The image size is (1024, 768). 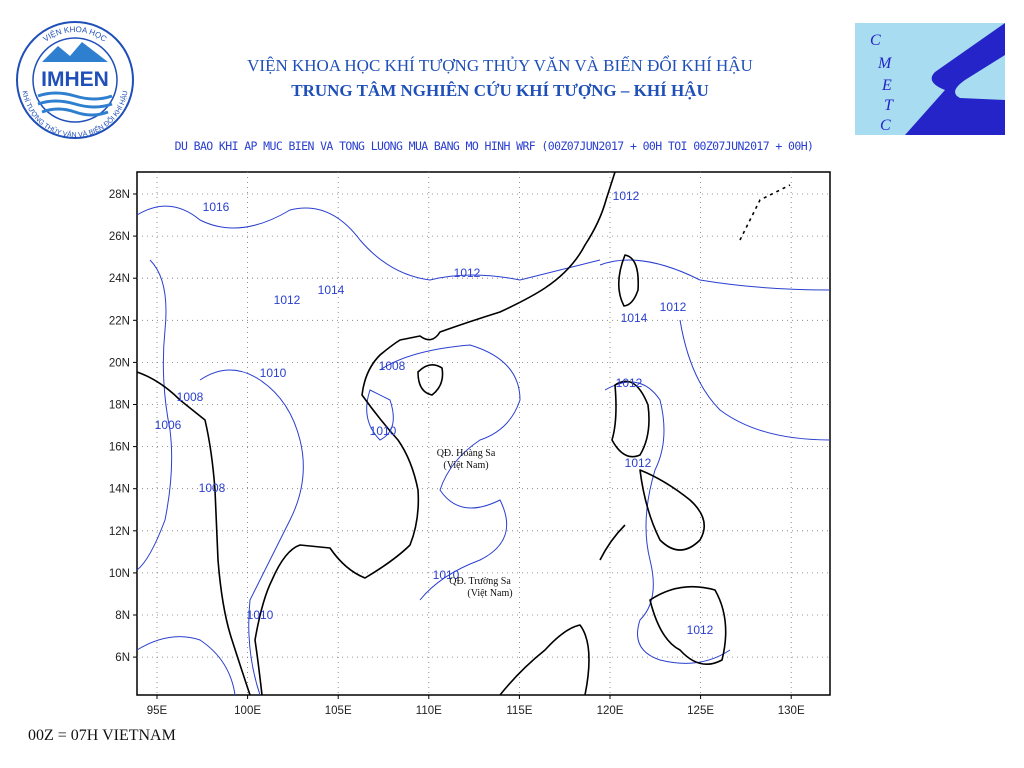 What do you see at coordinates (119, 490) in the screenshot?
I see `lat-label: 14N` at bounding box center [119, 490].